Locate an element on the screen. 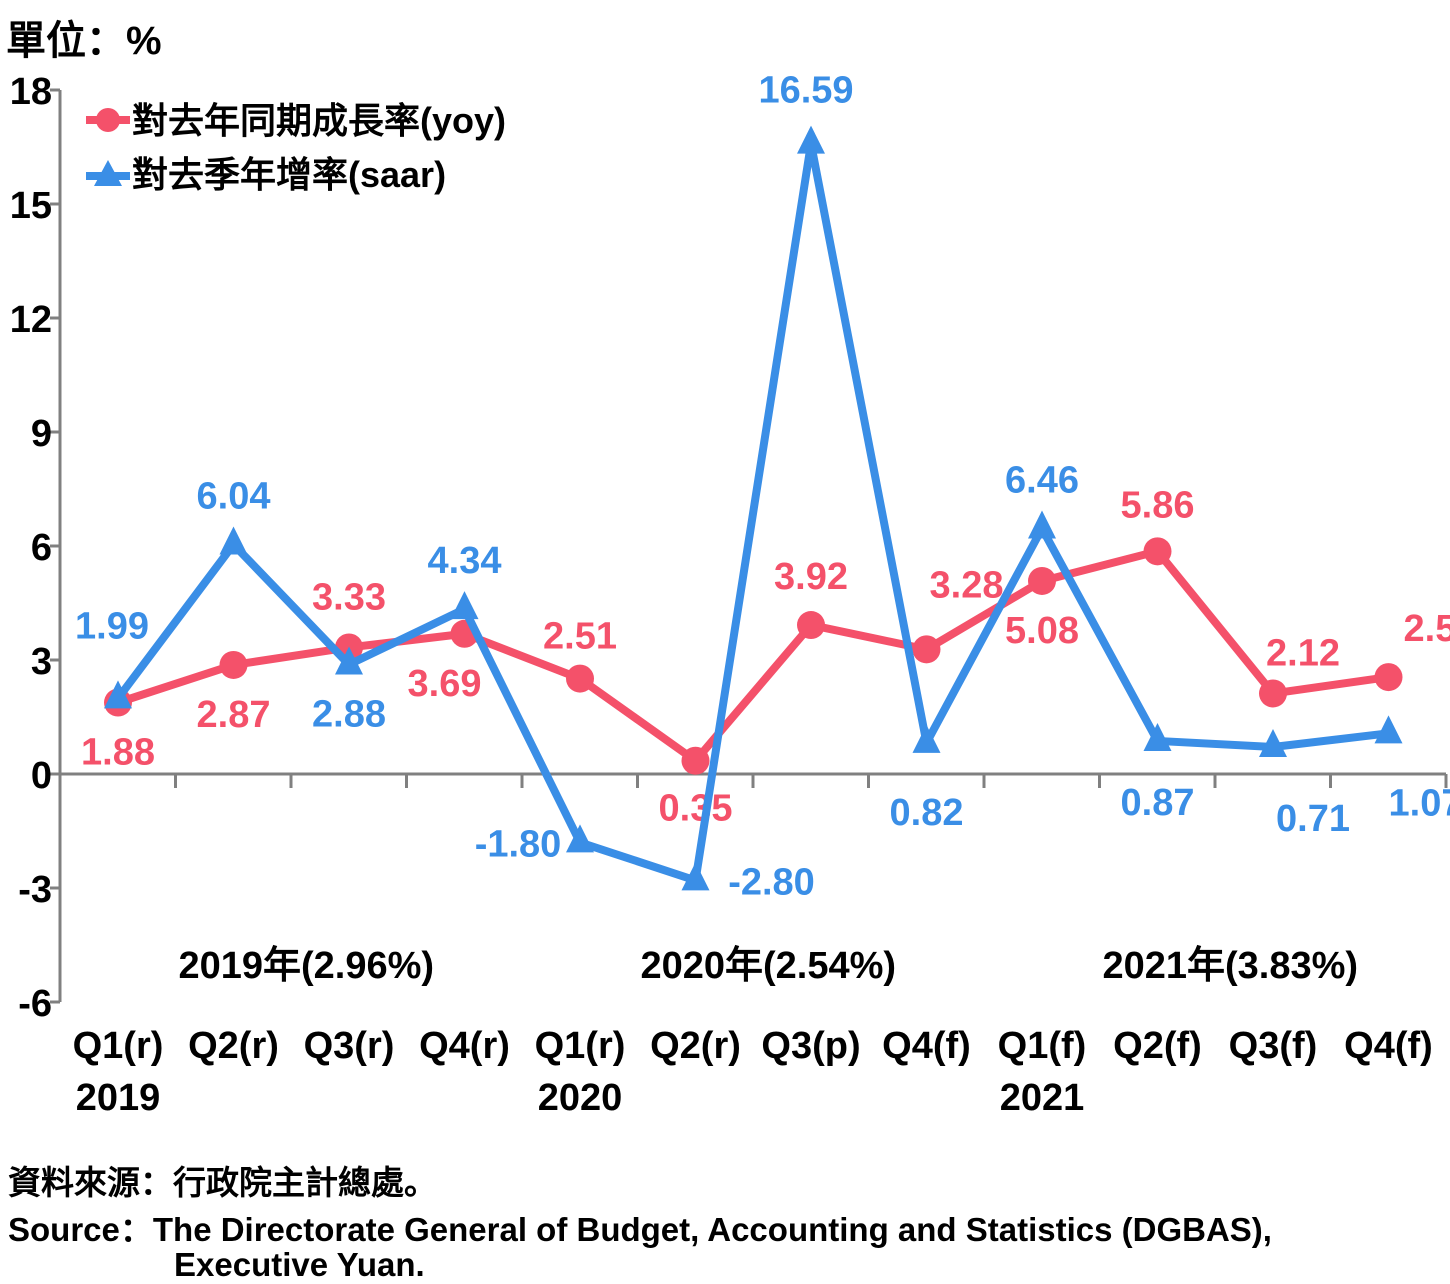 The width and height of the screenshot is (1450, 1284). source-en-line2: Executive Yuan. is located at coordinates (299, 1264).